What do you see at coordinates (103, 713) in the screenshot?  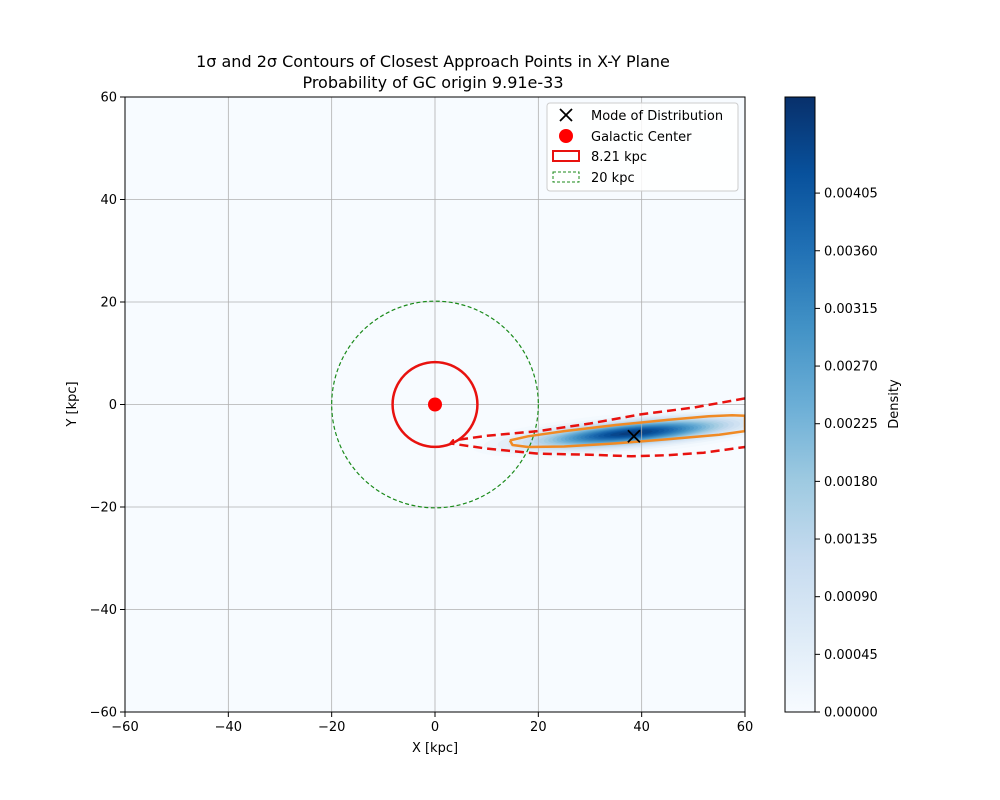 I see `y-tick-label: −60` at bounding box center [103, 713].